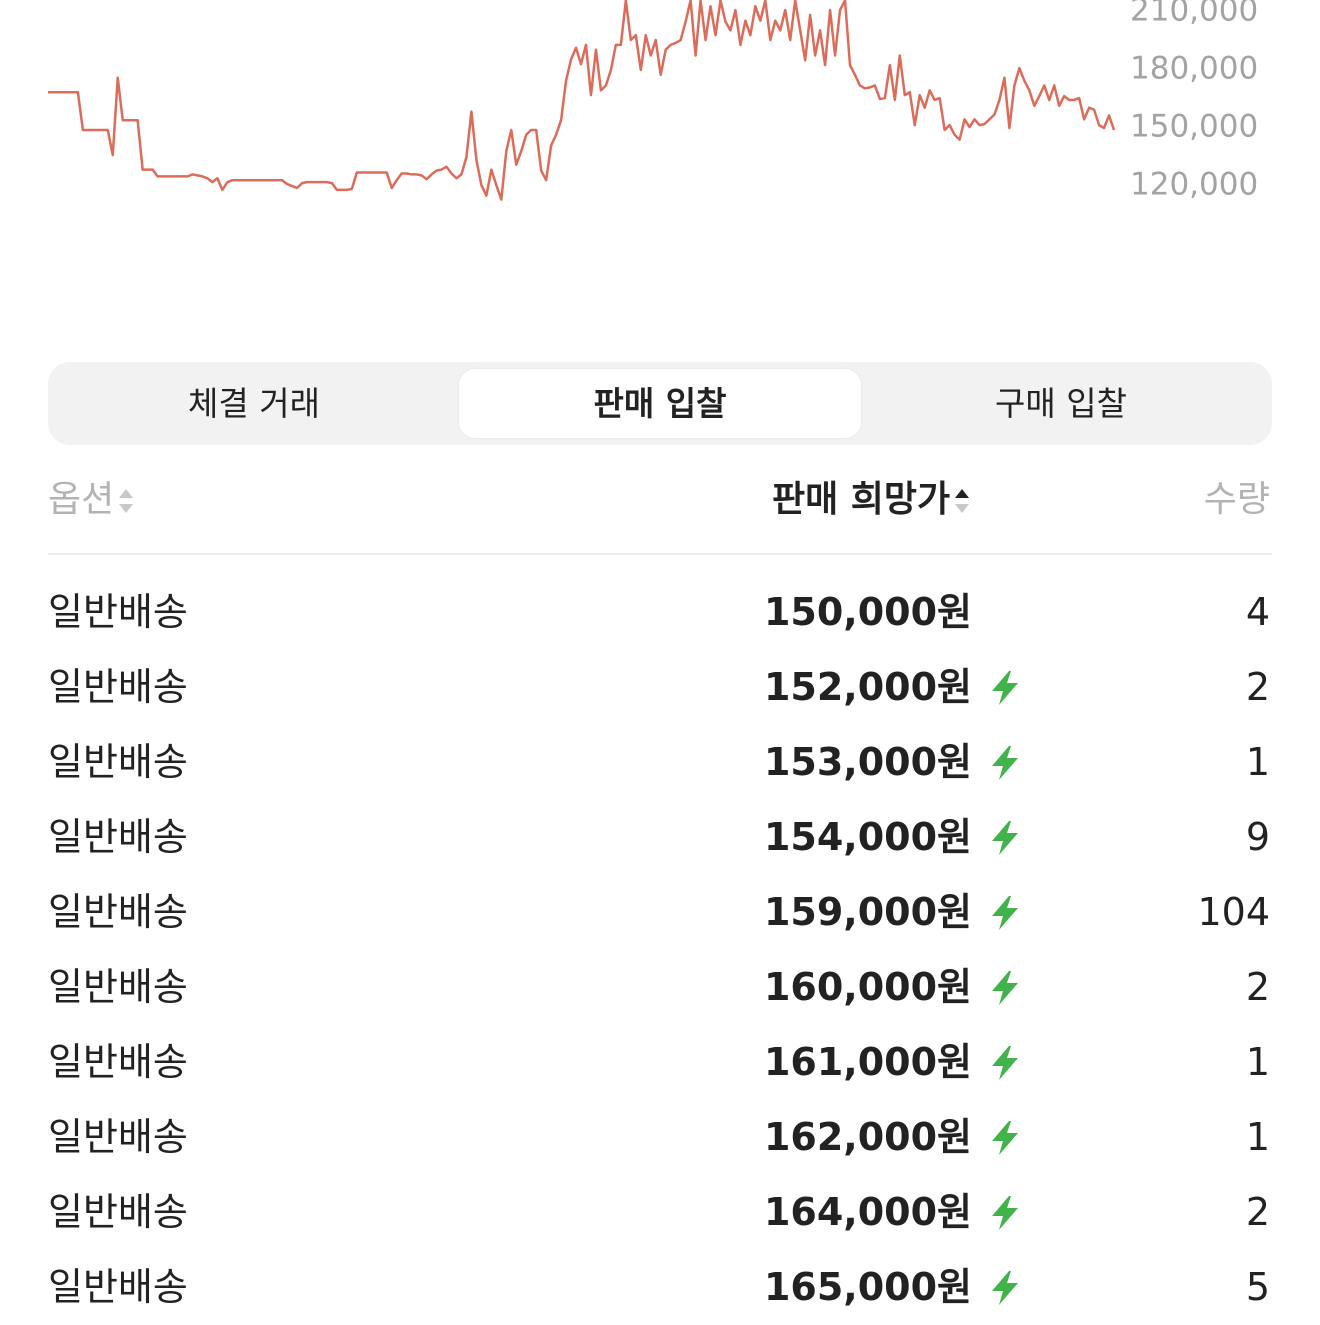 The height and width of the screenshot is (1325, 1320). Describe the element at coordinates (1194, 69) in the screenshot. I see `y-tick-label: 180,000` at that location.